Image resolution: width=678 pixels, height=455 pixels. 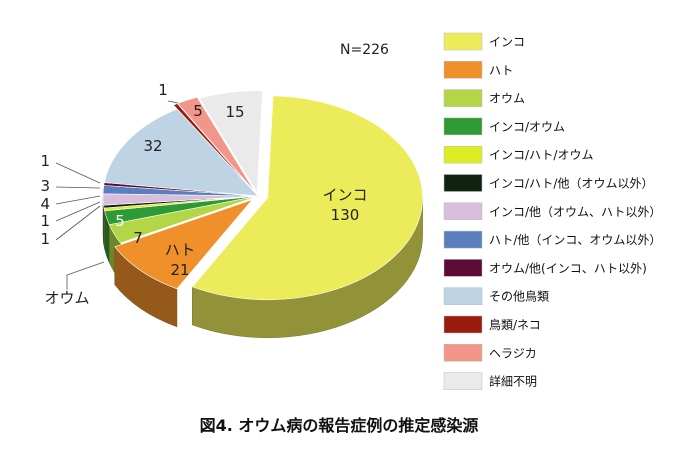 What do you see at coordinates (364, 50) in the screenshot?
I see `sample-size-annotation: N=226` at bounding box center [364, 50].